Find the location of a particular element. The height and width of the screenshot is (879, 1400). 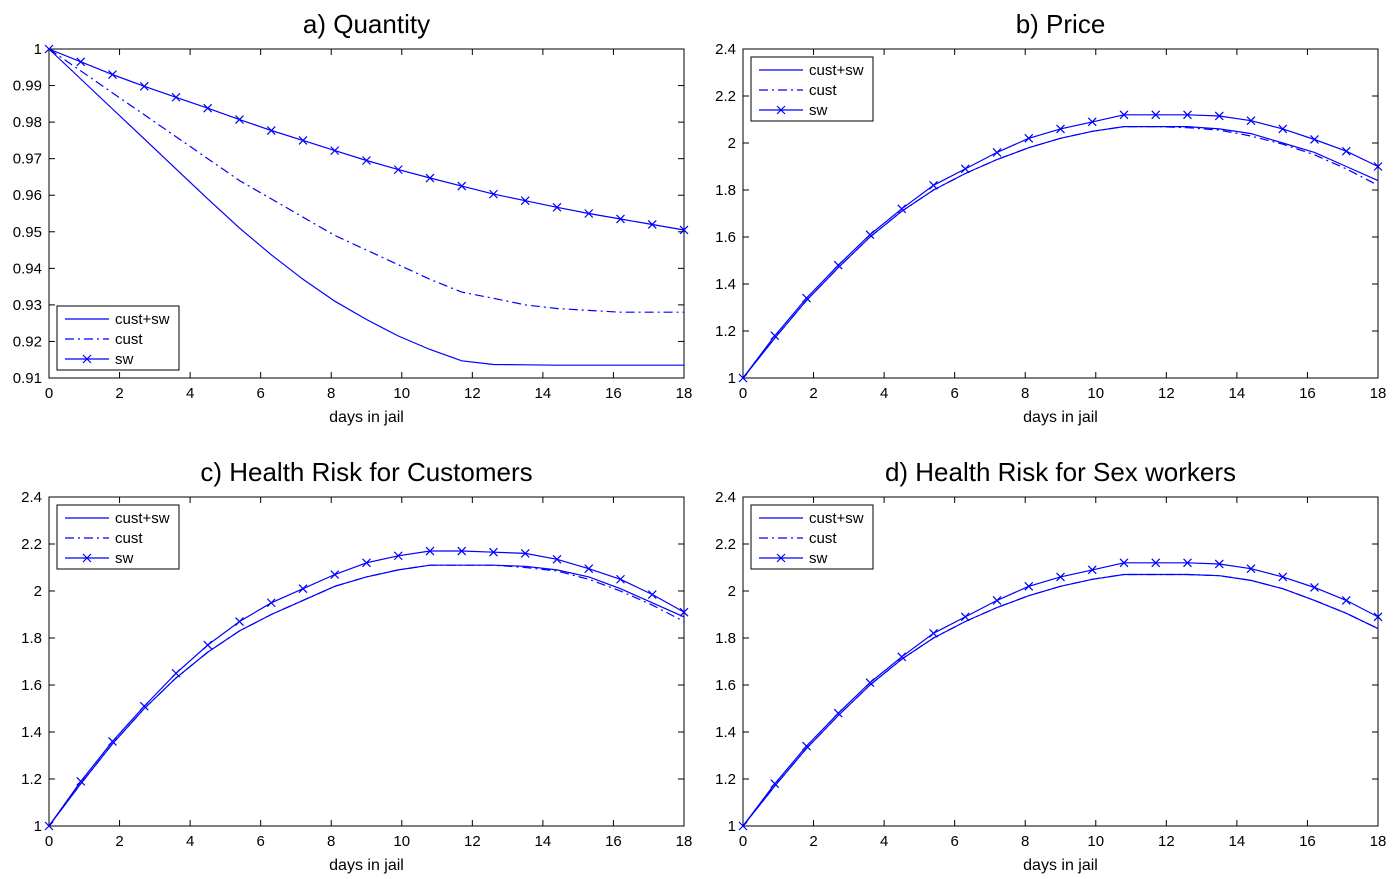

y-tick-label: 0.95 is located at coordinates (27, 232).